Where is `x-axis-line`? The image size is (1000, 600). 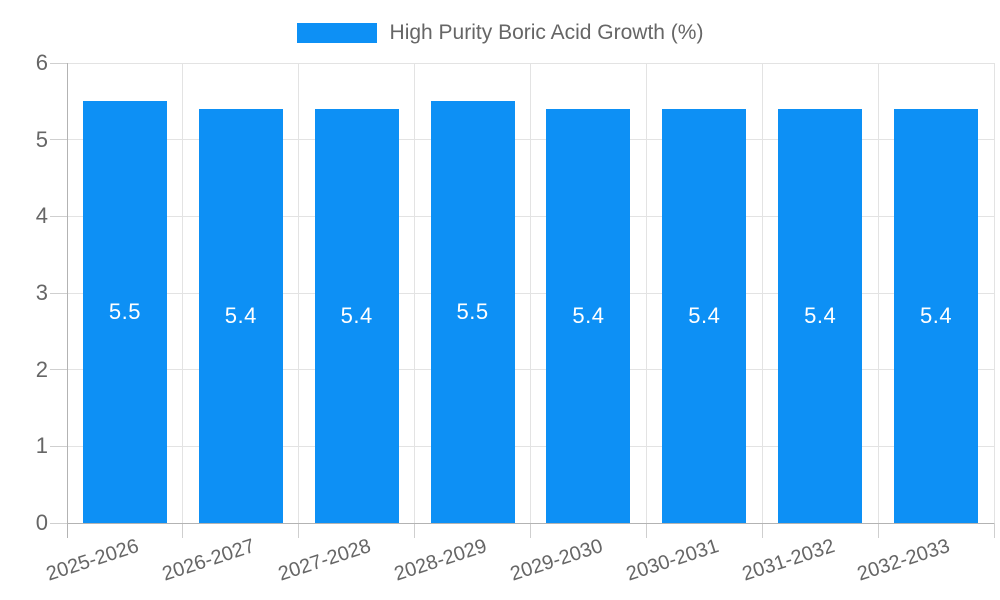
x-axis-line is located at coordinates (530, 523).